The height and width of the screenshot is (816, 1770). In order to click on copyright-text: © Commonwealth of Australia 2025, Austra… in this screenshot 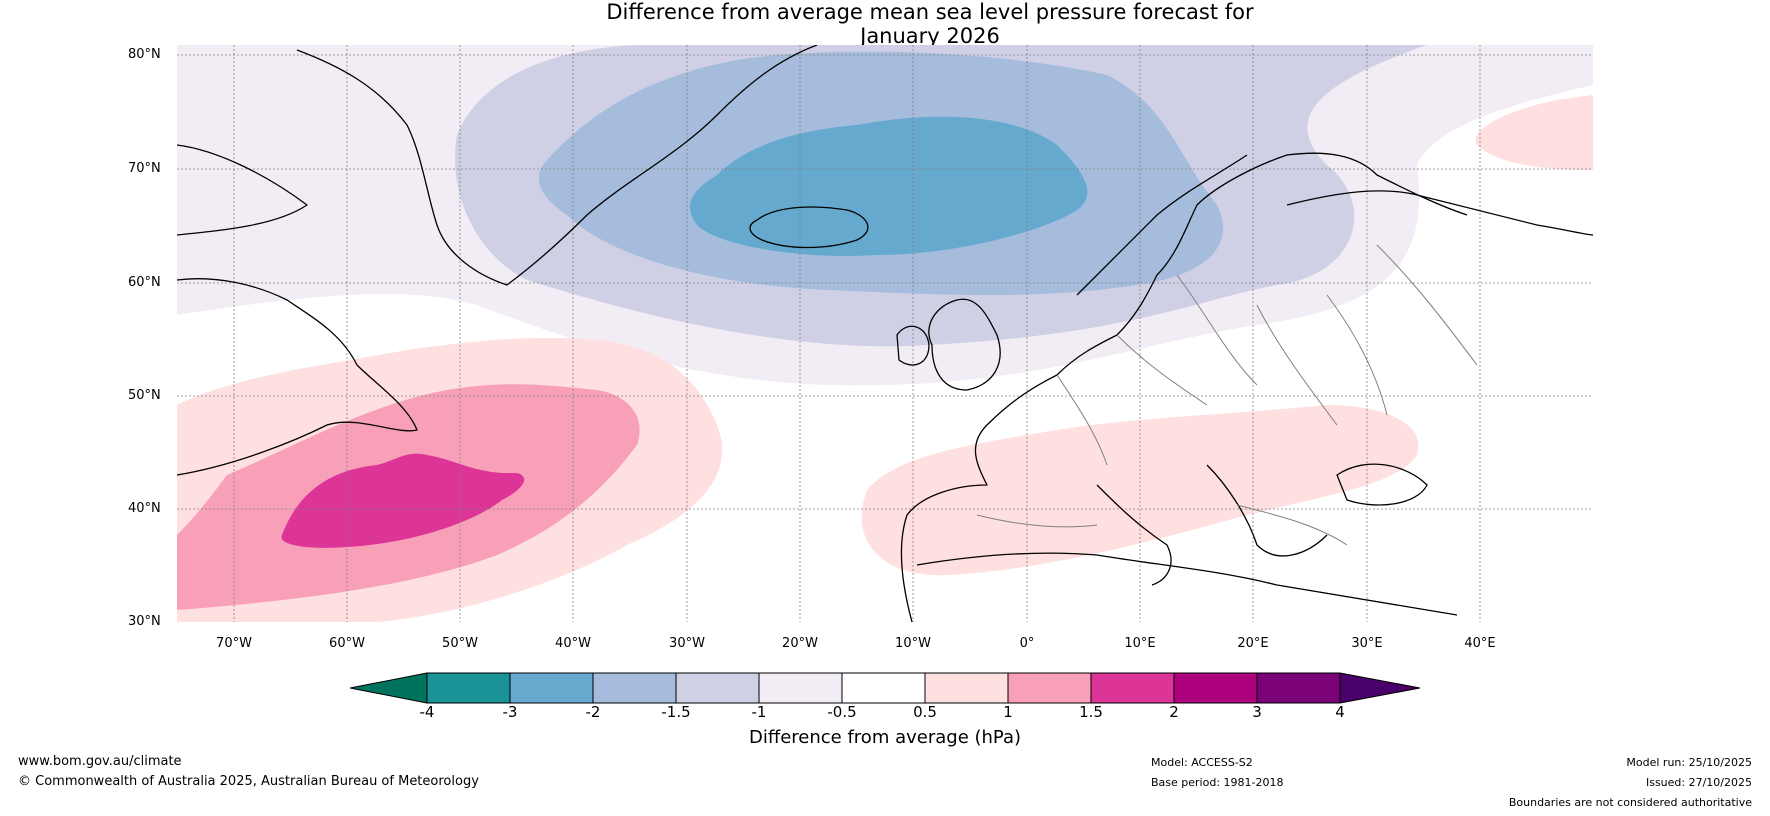, I will do `click(248, 781)`.